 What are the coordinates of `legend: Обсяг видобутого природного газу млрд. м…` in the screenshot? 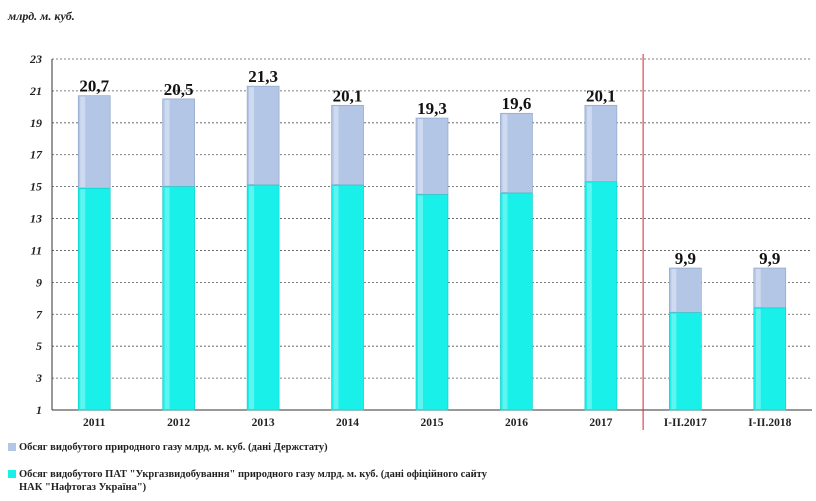 It's located at (168, 447).